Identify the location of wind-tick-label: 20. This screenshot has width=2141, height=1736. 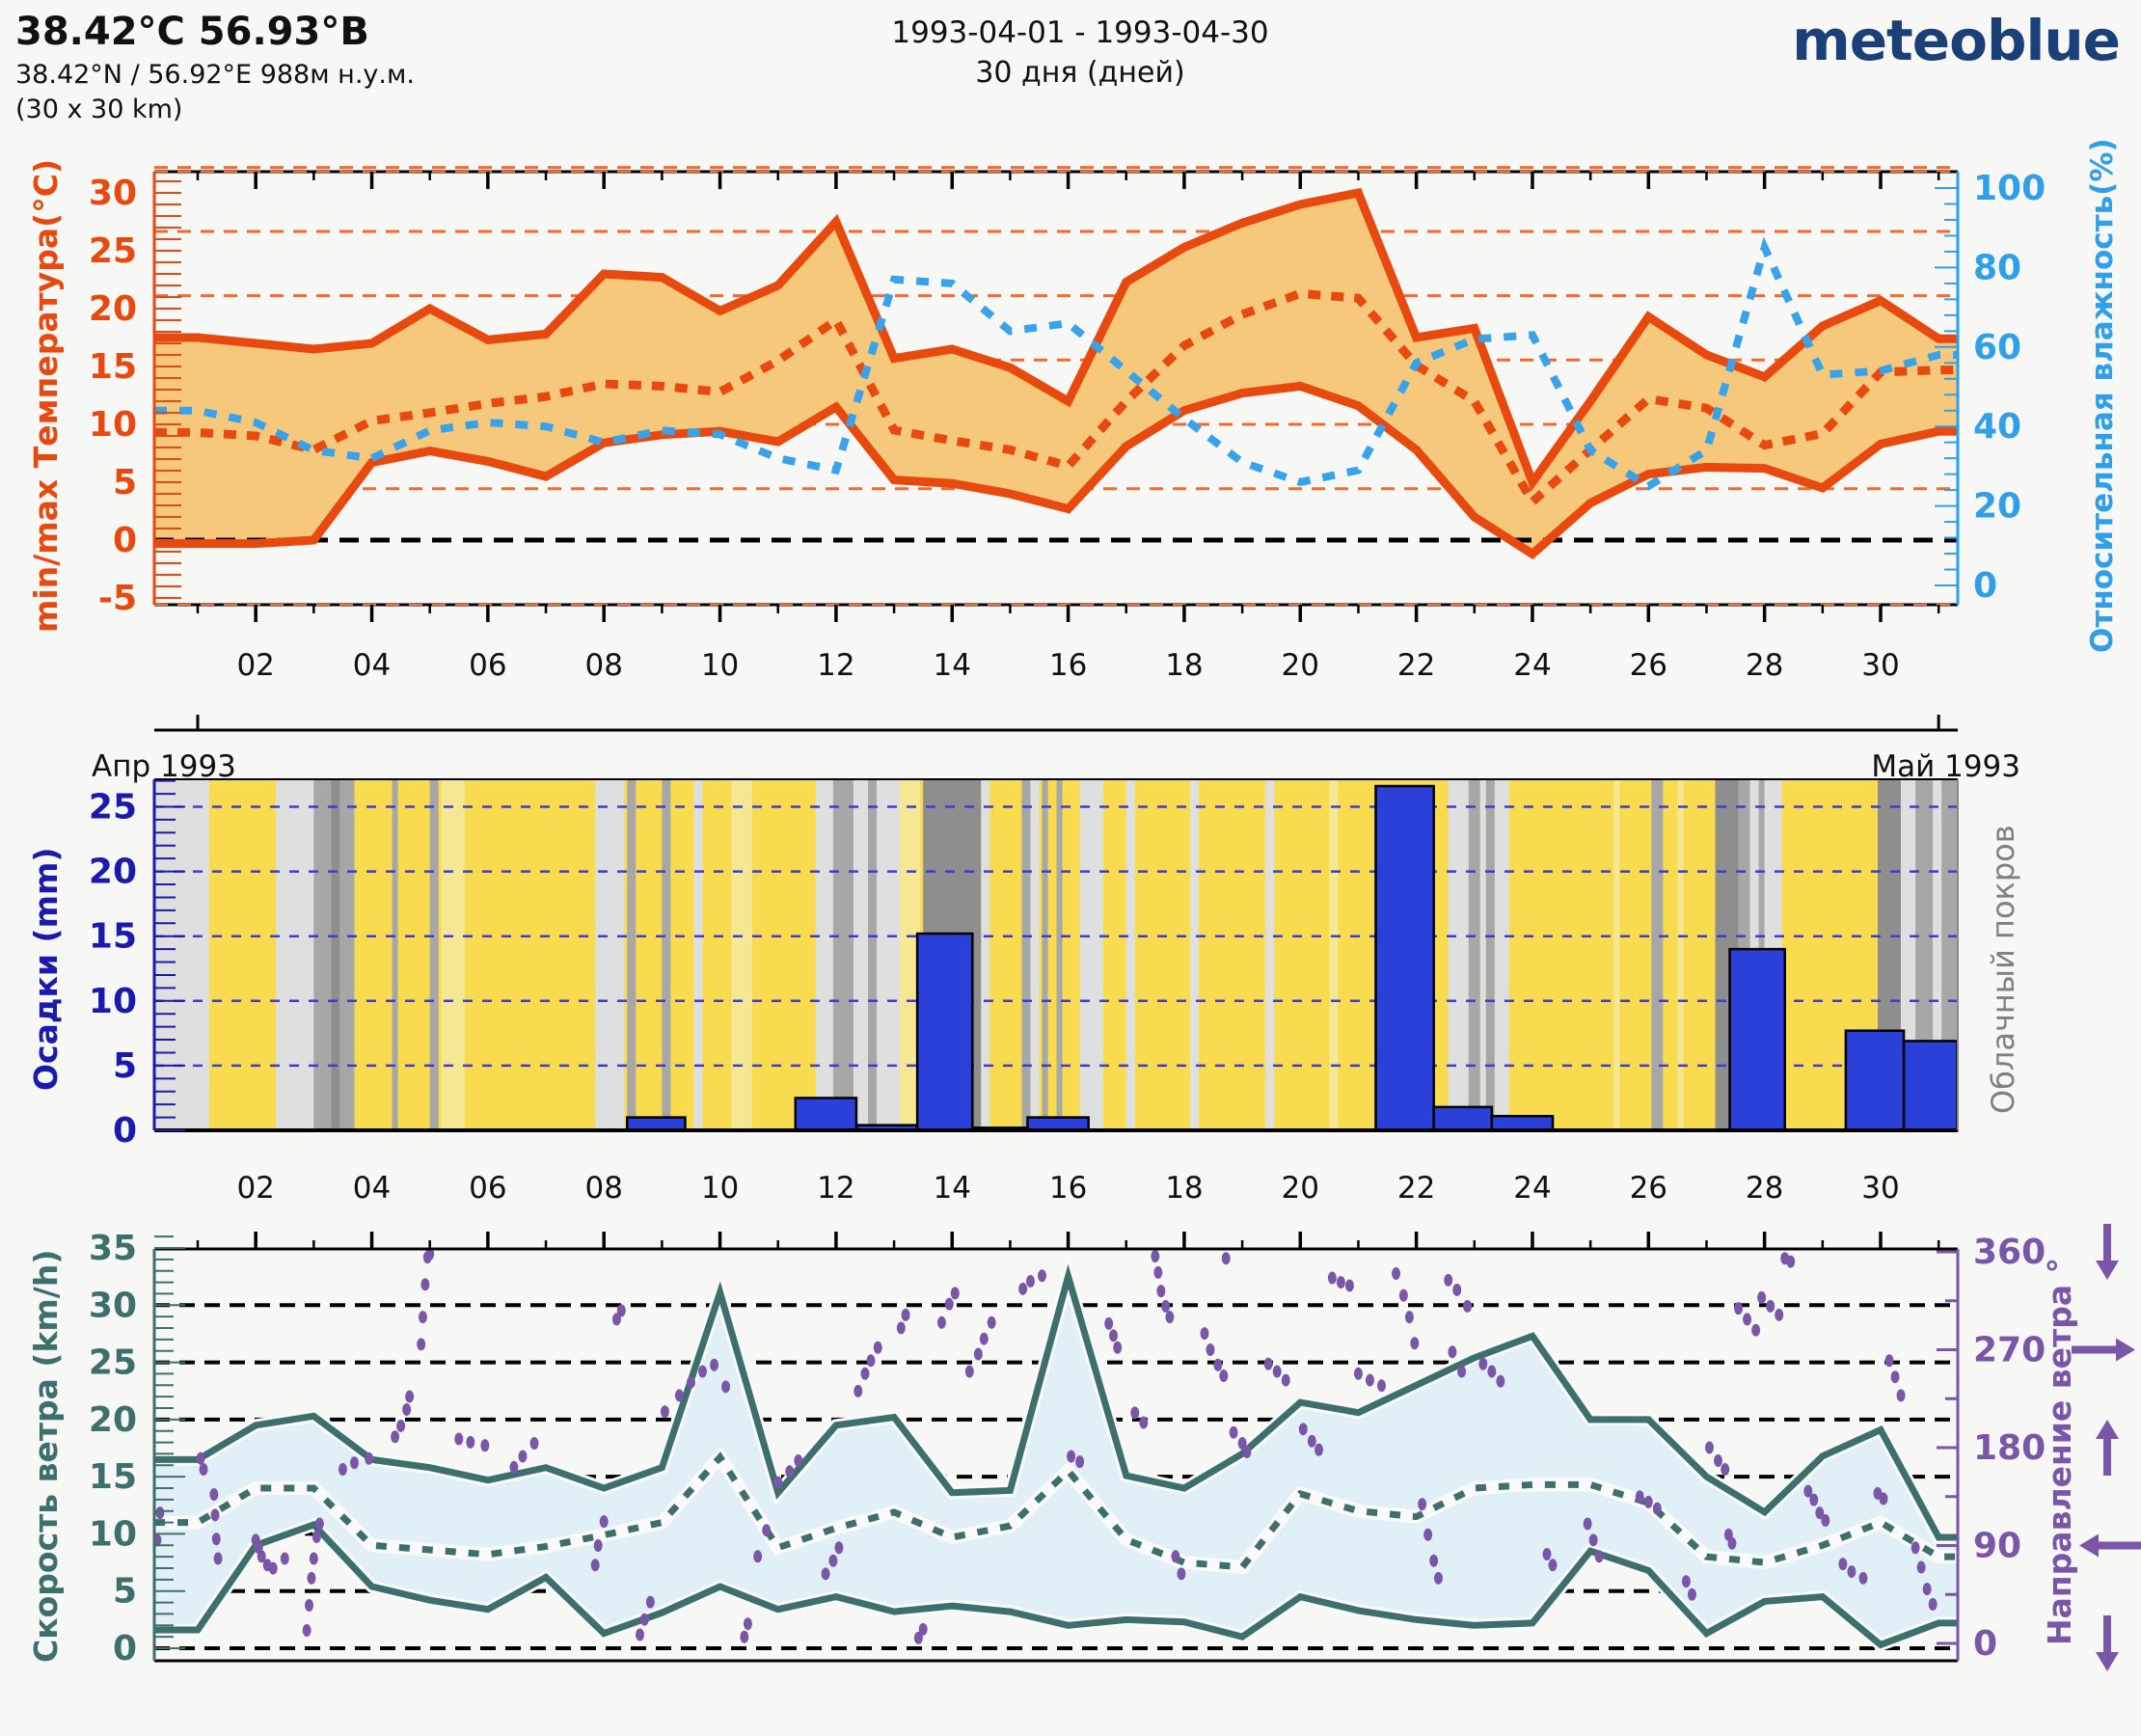
(113, 1420).